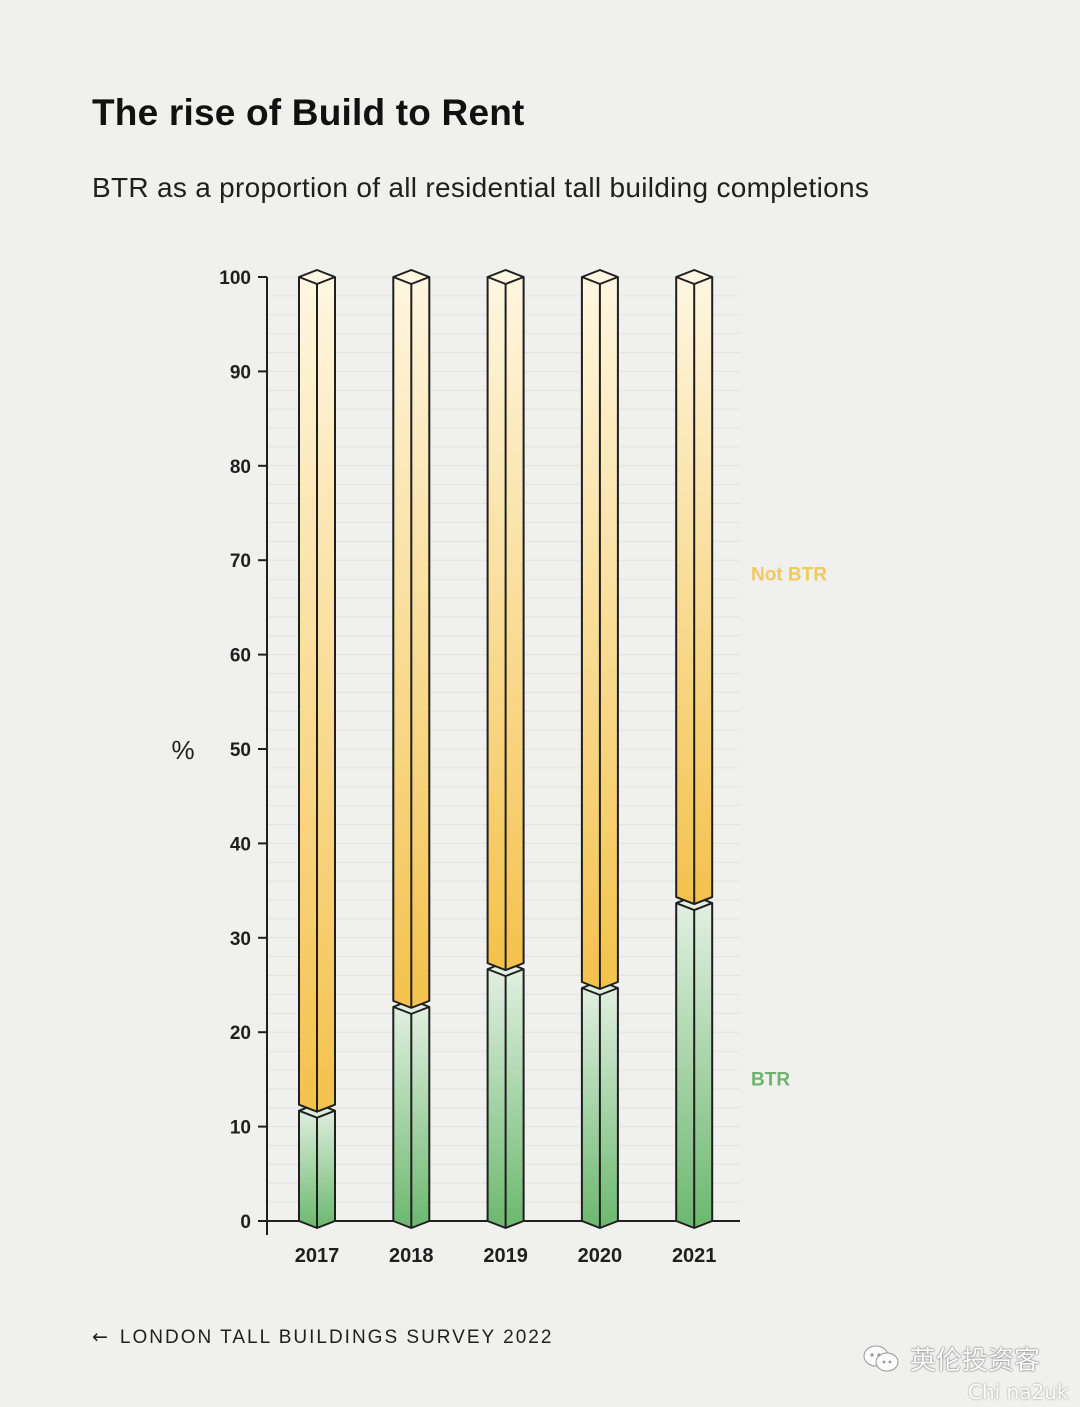 The width and height of the screenshot is (1080, 1407). I want to click on y-tick-label: 90, so click(240, 372).